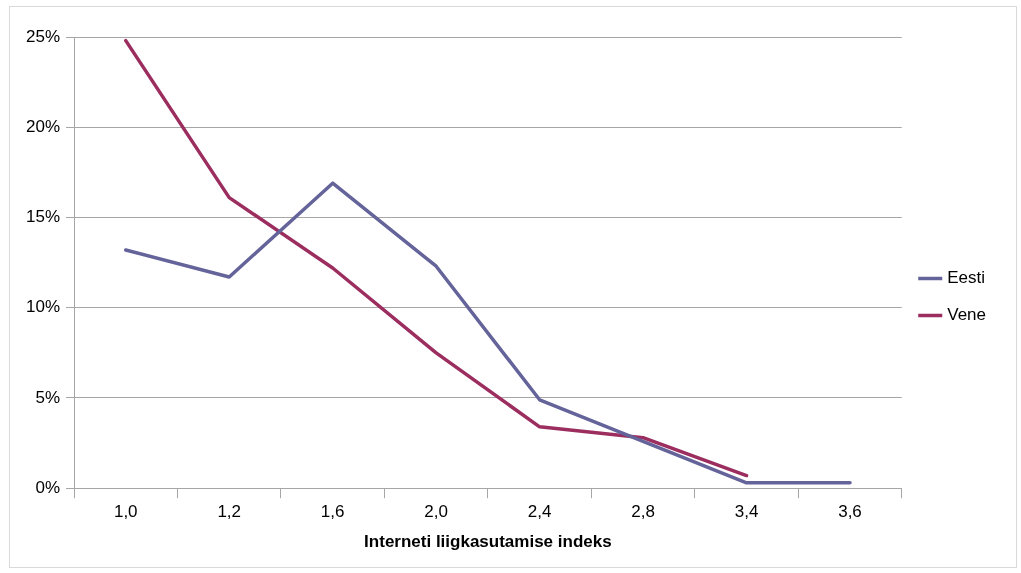 Image resolution: width=1021 pixels, height=573 pixels. Describe the element at coordinates (43, 36) in the screenshot. I see `y-tick-label: 25%` at that location.